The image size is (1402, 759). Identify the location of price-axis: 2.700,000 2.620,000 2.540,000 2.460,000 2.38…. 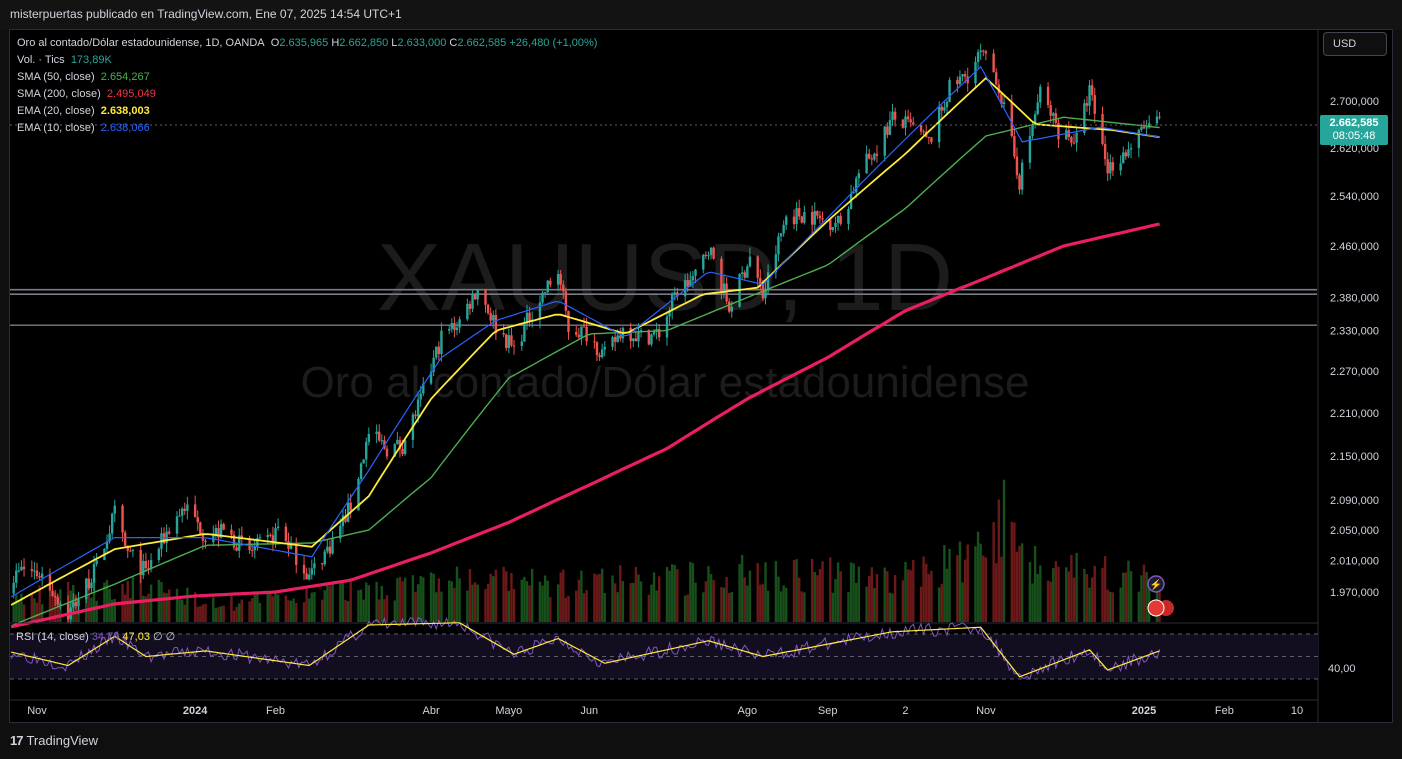
(1348, 376).